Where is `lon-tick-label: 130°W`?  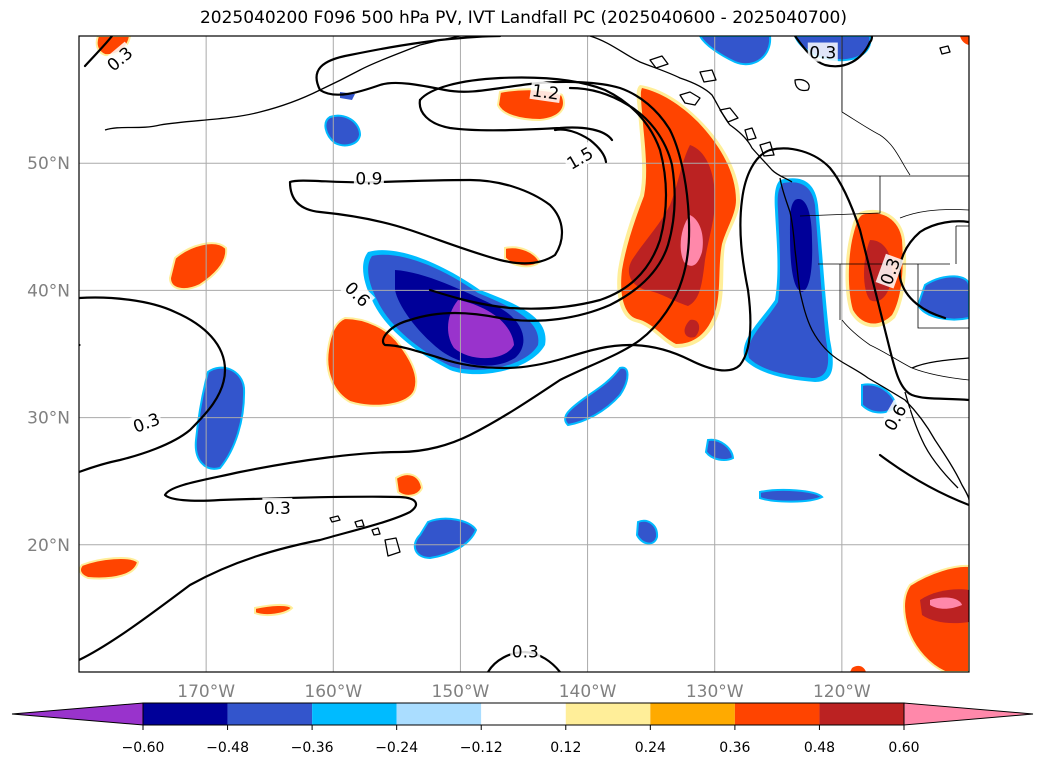
lon-tick-label: 130°W is located at coordinates (715, 692).